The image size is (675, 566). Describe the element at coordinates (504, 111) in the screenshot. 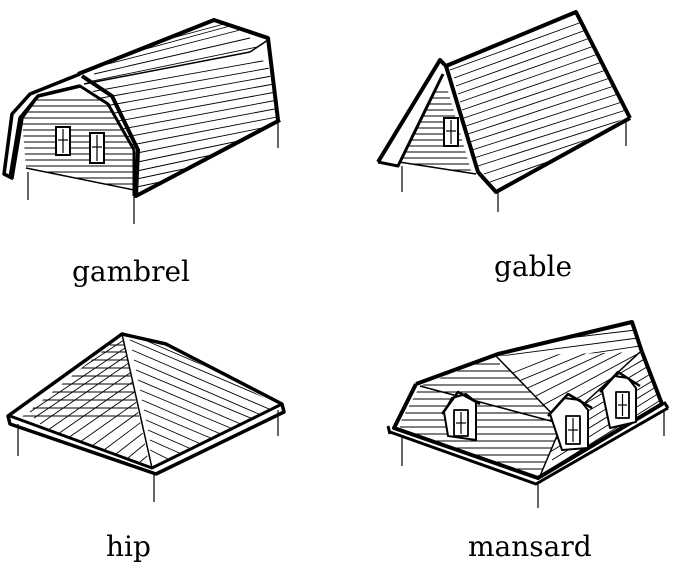

I see `gable-roof-illustration` at that location.